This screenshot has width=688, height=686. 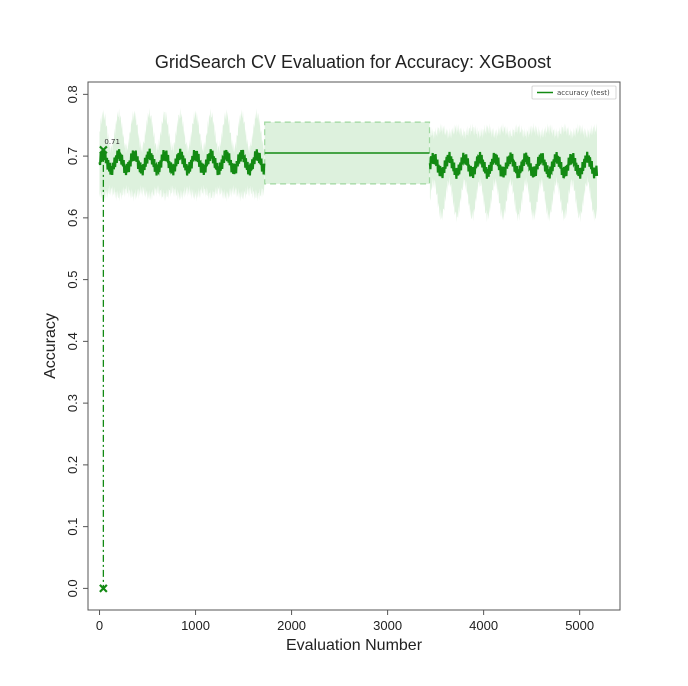 I want to click on y-tick-label: 0.5, so click(x=72, y=280).